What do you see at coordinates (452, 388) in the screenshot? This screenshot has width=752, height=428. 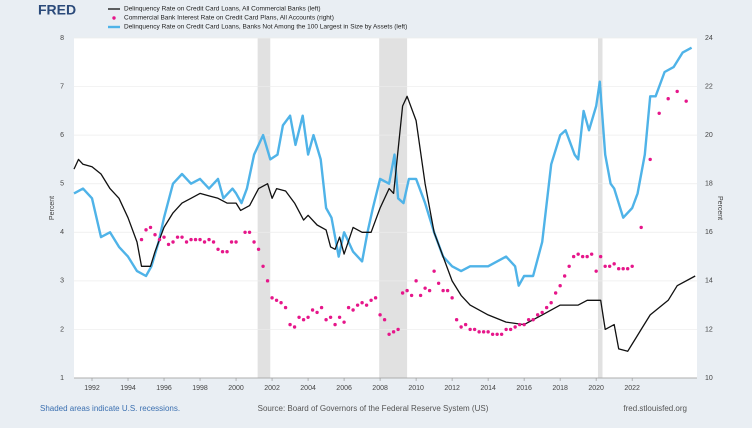 I see `x-tick-label: 2012` at bounding box center [452, 388].